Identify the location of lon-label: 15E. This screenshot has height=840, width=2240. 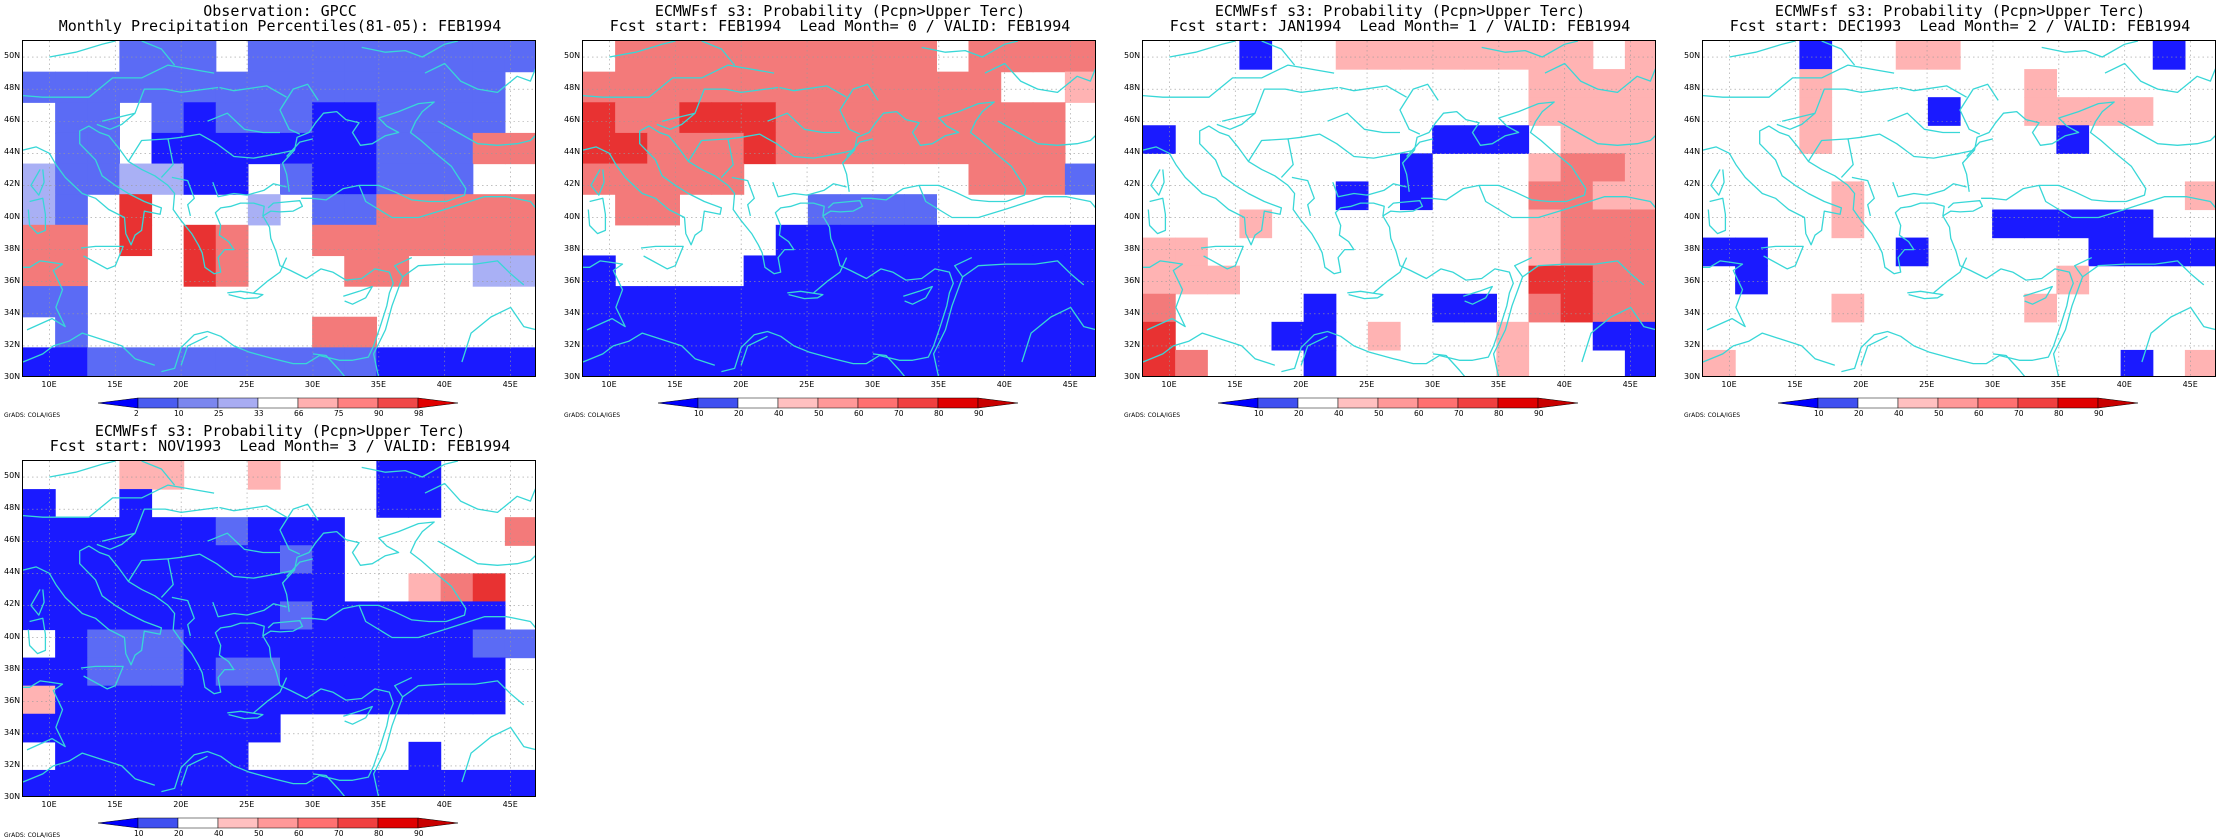
(675, 384).